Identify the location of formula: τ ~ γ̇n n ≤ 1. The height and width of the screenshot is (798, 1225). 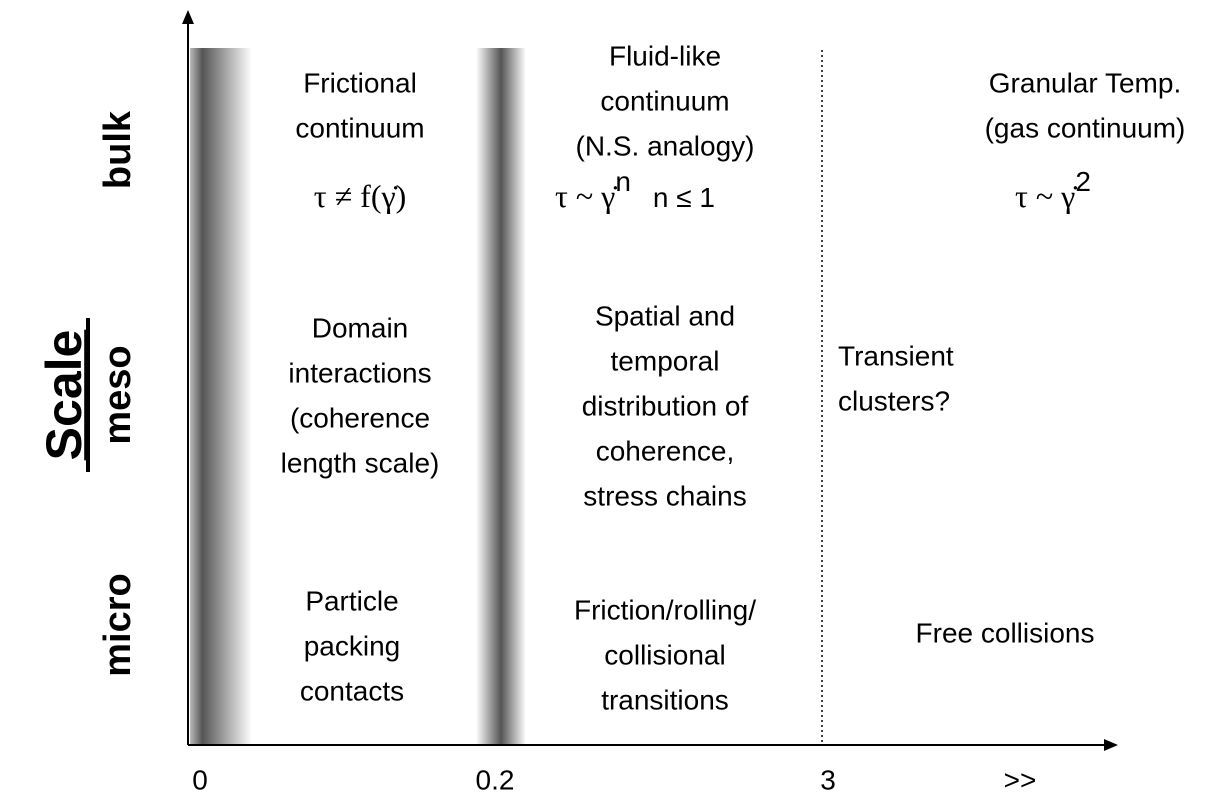
(635, 190).